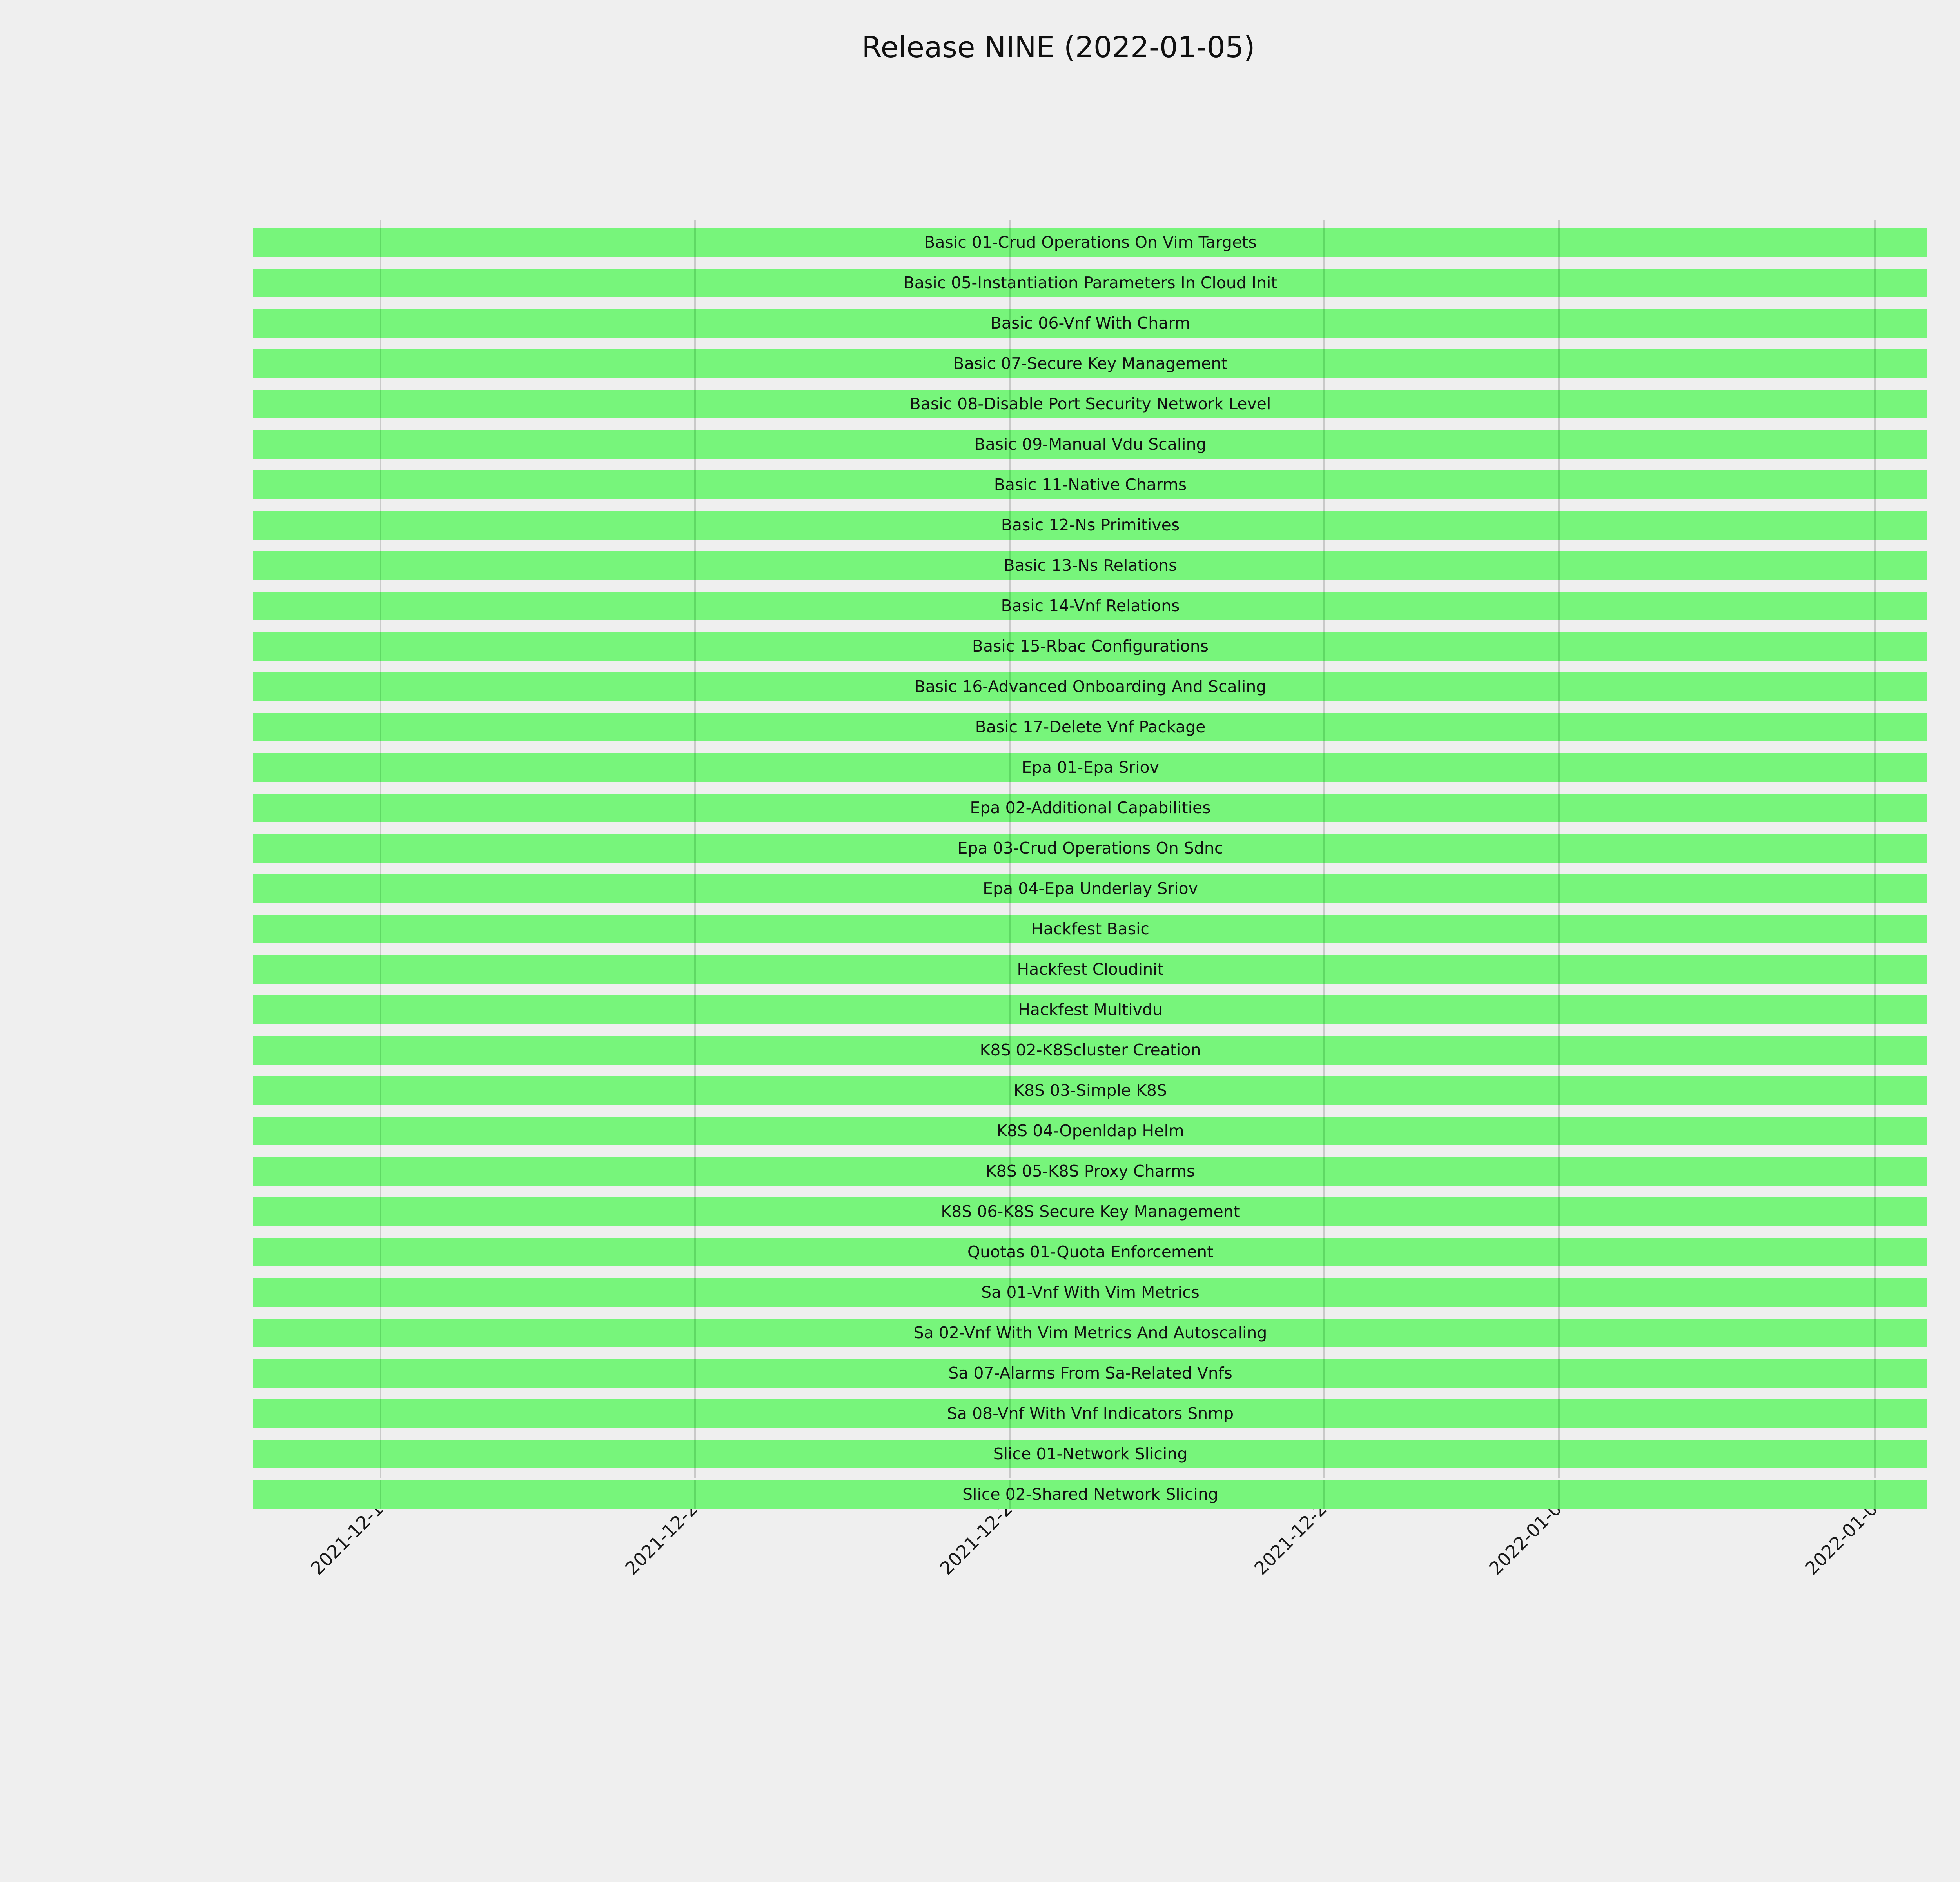 The width and height of the screenshot is (1960, 1882). I want to click on gantt-row: Epa 02-Additional Capabilities, so click(1090, 808).